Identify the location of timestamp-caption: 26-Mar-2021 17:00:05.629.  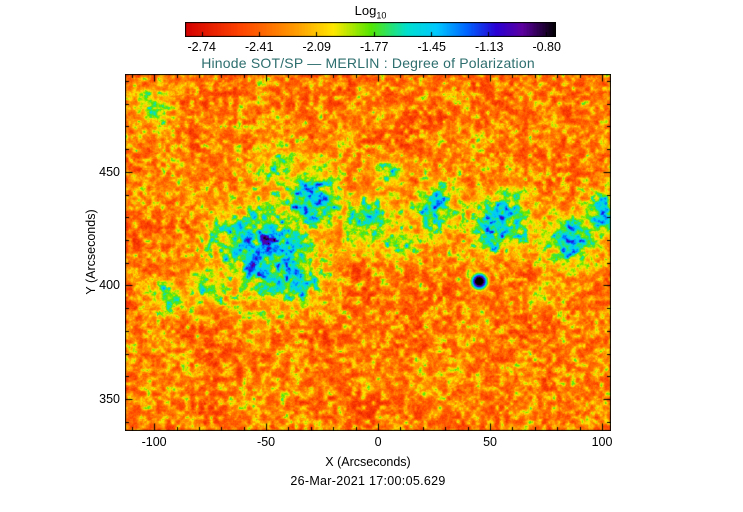
(368, 481).